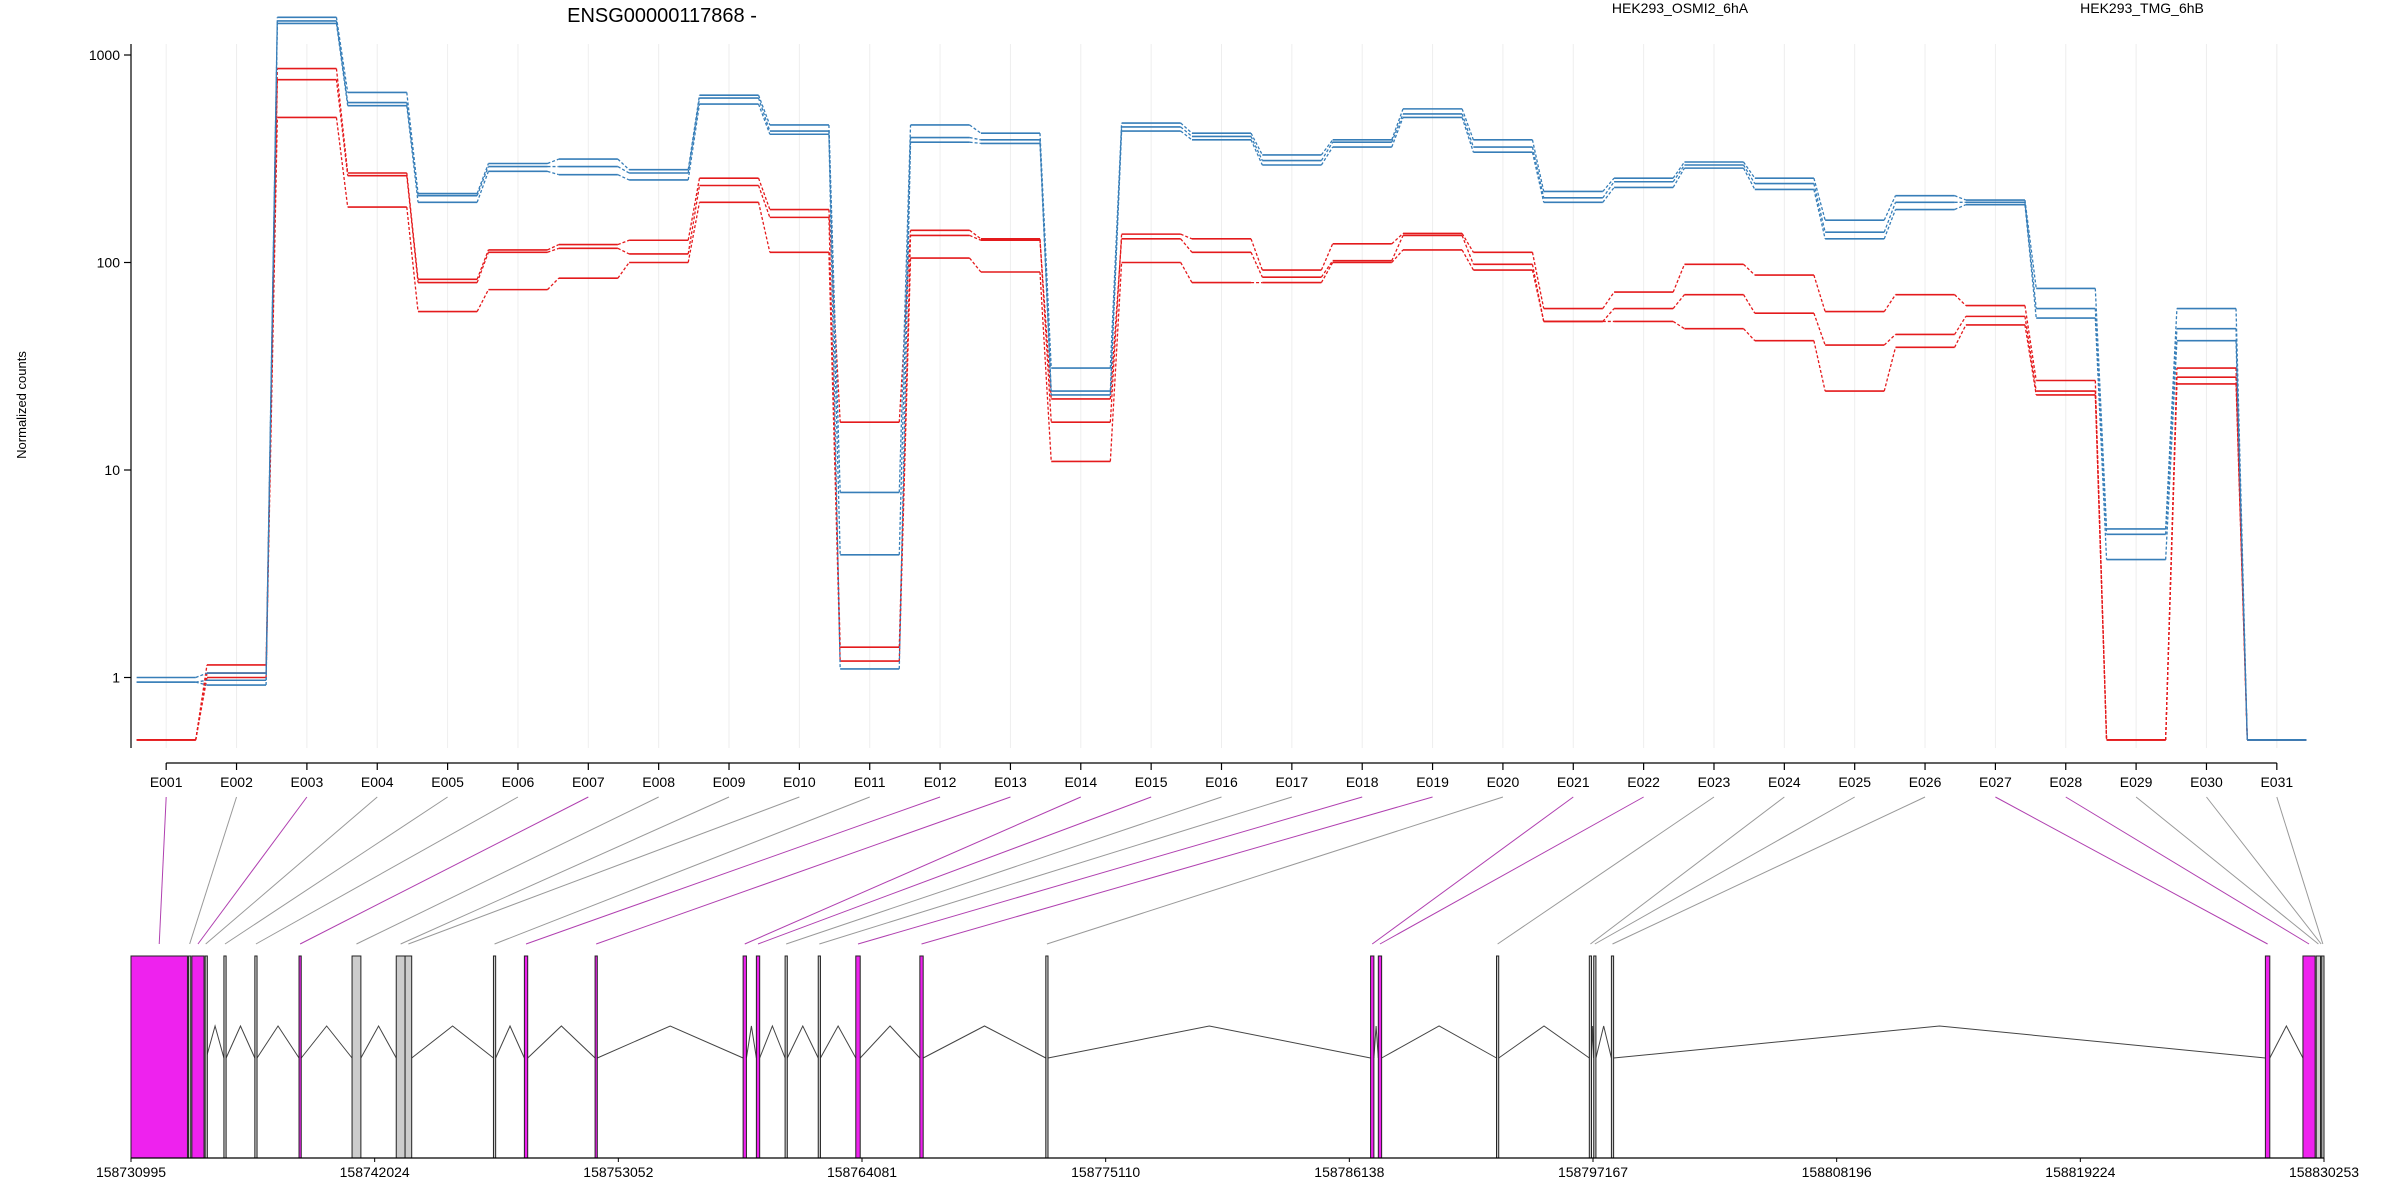  Describe the element at coordinates (109, 263) in the screenshot. I see `y-tick-label: 100` at that location.